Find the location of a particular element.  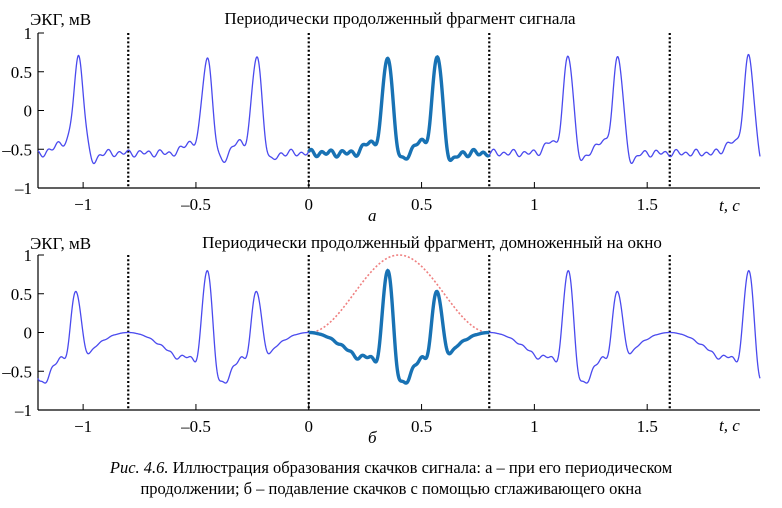

chart-a-ytick-label: 1 is located at coordinates (28, 33).